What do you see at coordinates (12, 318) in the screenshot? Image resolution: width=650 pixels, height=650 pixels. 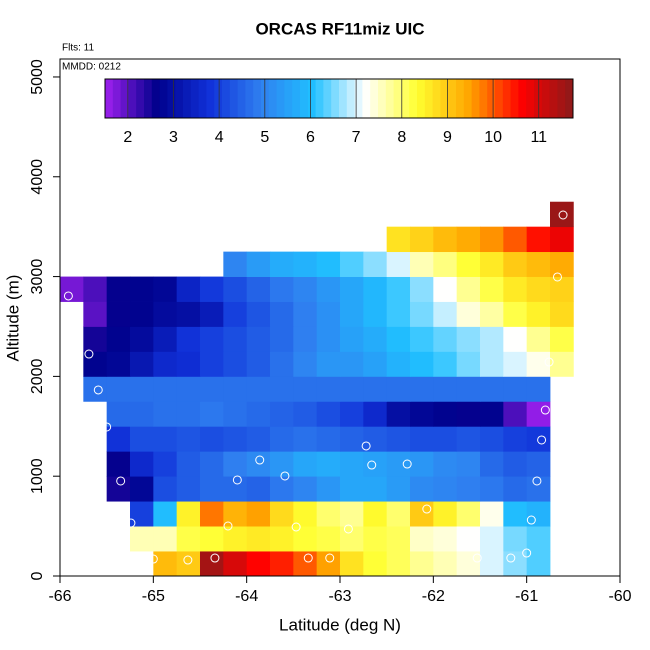 I see `y-axis-label: Altitude (m)` at bounding box center [12, 318].